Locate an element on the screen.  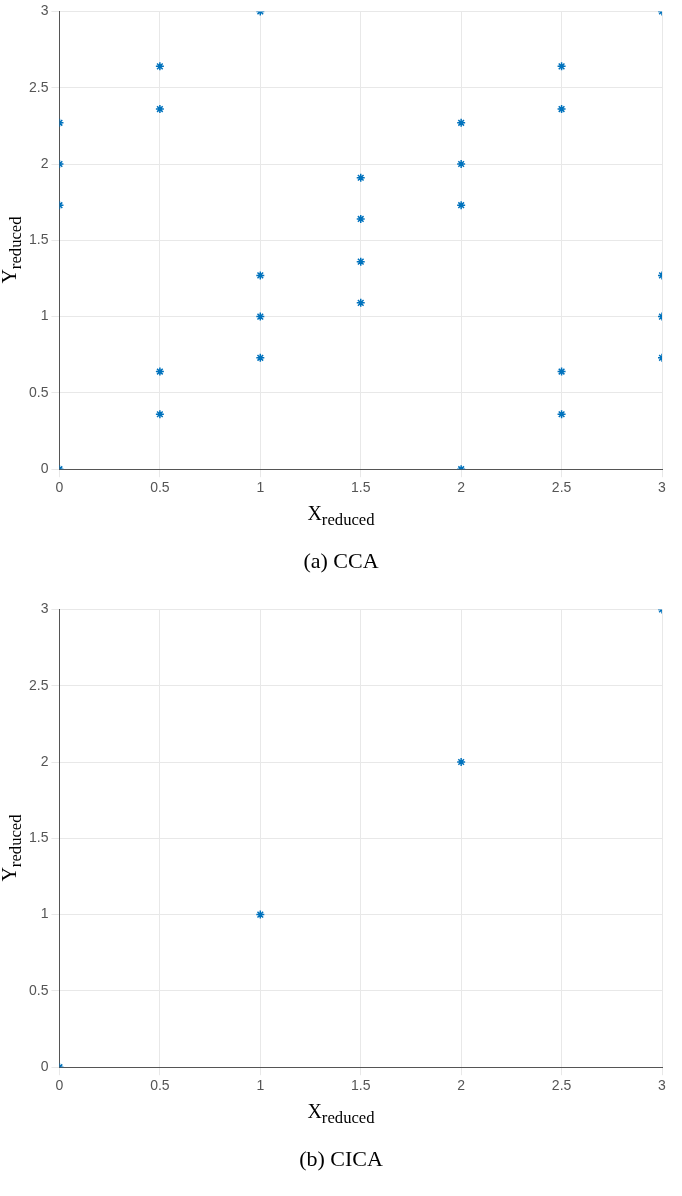
text: (b) CICA is located at coordinates (341, 1159).